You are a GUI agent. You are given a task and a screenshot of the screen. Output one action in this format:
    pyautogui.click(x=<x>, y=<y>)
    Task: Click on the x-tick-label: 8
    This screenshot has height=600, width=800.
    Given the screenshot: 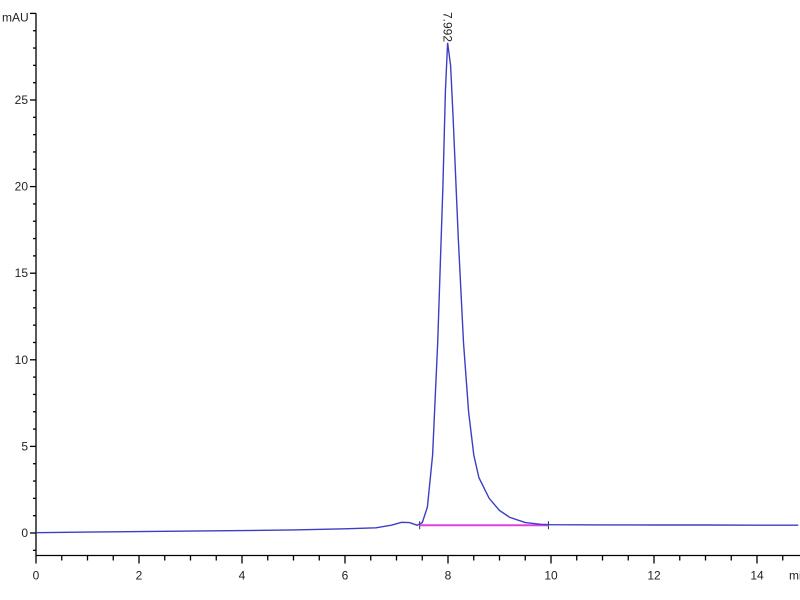 What is the action you would take?
    pyautogui.click(x=448, y=576)
    